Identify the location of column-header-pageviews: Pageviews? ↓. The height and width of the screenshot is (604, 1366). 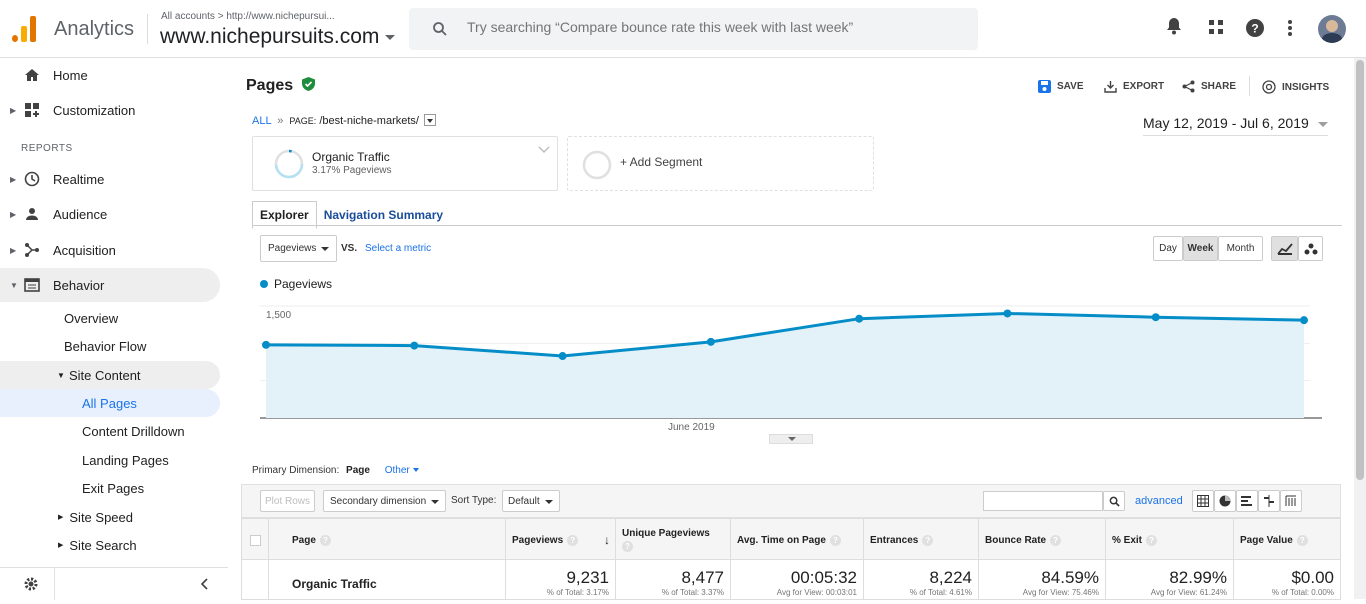
(561, 540).